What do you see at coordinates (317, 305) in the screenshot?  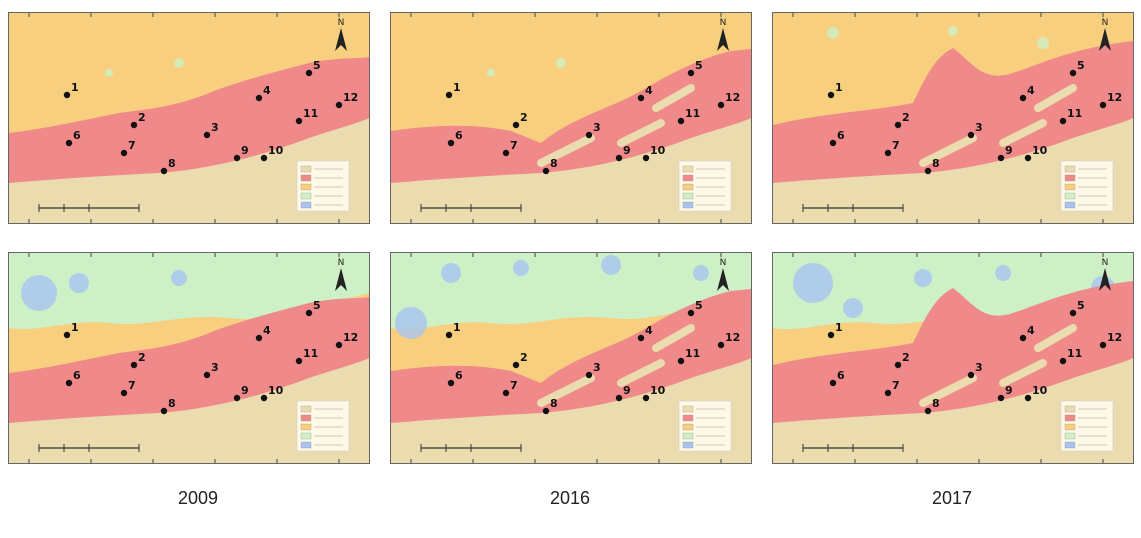 I see `station-label: 5` at bounding box center [317, 305].